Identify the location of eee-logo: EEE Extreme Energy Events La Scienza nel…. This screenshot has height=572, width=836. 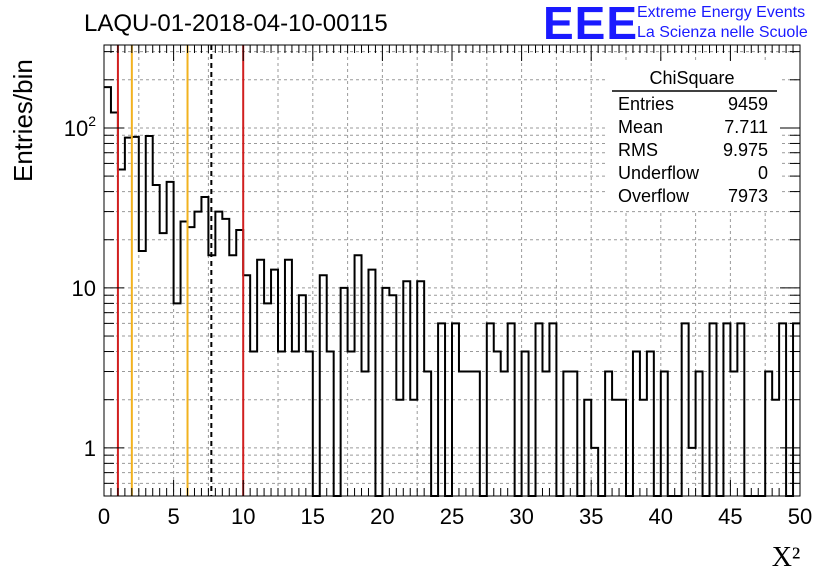
(688, 24).